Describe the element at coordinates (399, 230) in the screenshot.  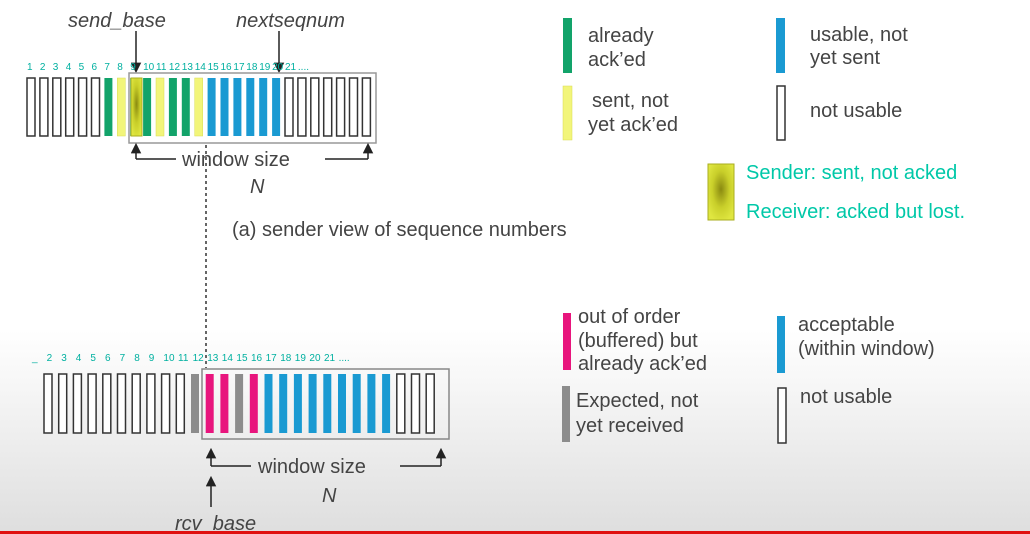
I see `sender-caption: (a) sender view of sequence numbers` at that location.